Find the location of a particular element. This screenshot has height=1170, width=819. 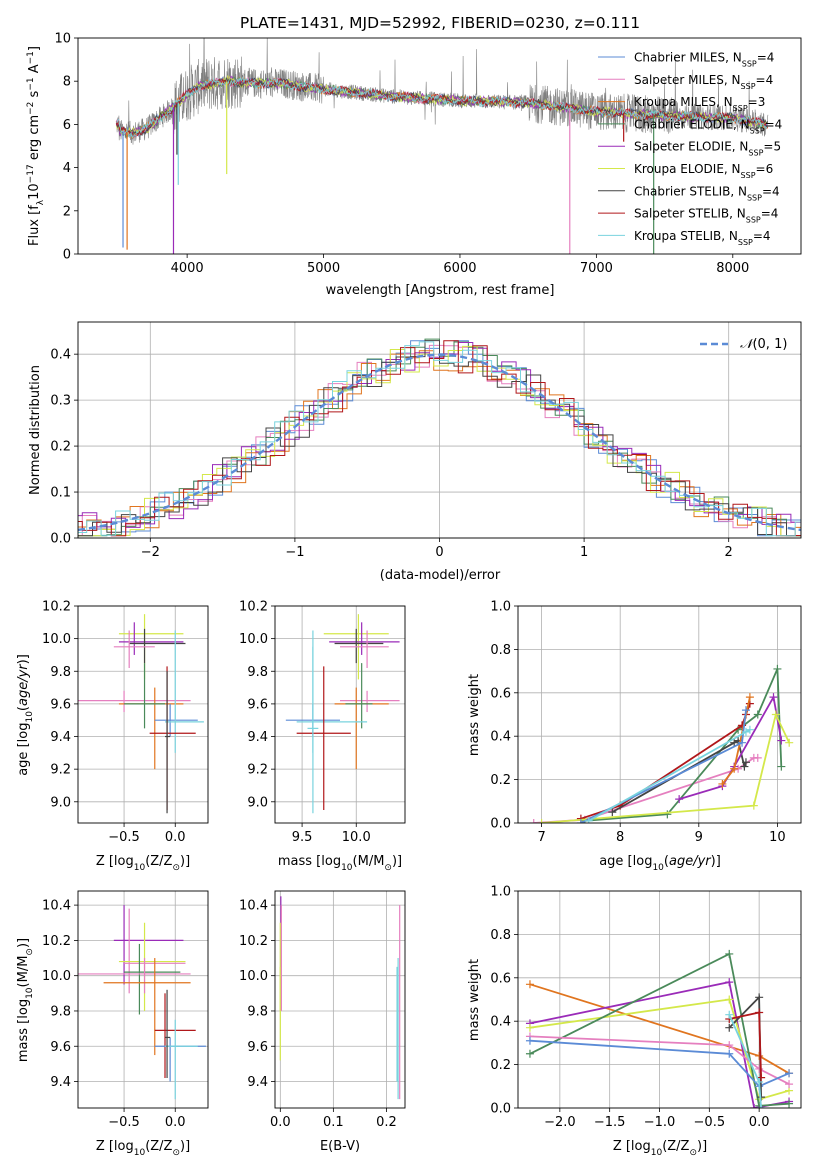

legend-label: Salpeter MILES, NSSP=4 is located at coordinates (703, 82).